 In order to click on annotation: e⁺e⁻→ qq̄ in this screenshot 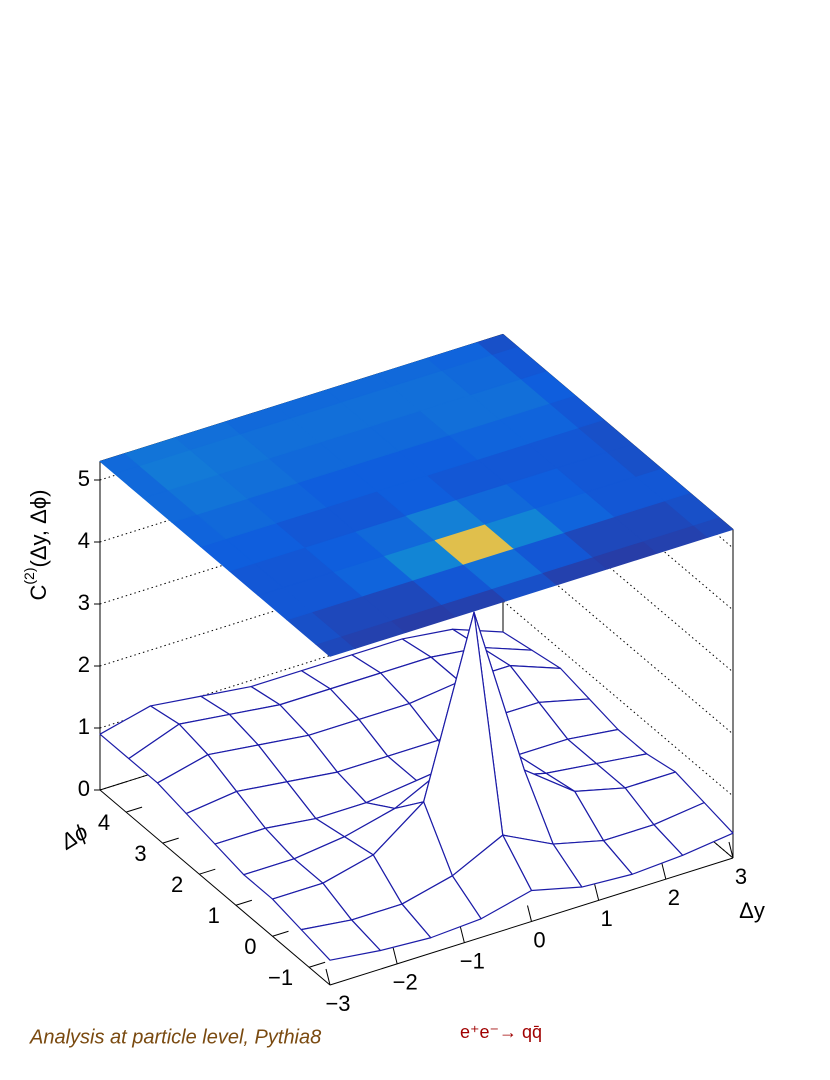, I will do `click(501, 1032)`.